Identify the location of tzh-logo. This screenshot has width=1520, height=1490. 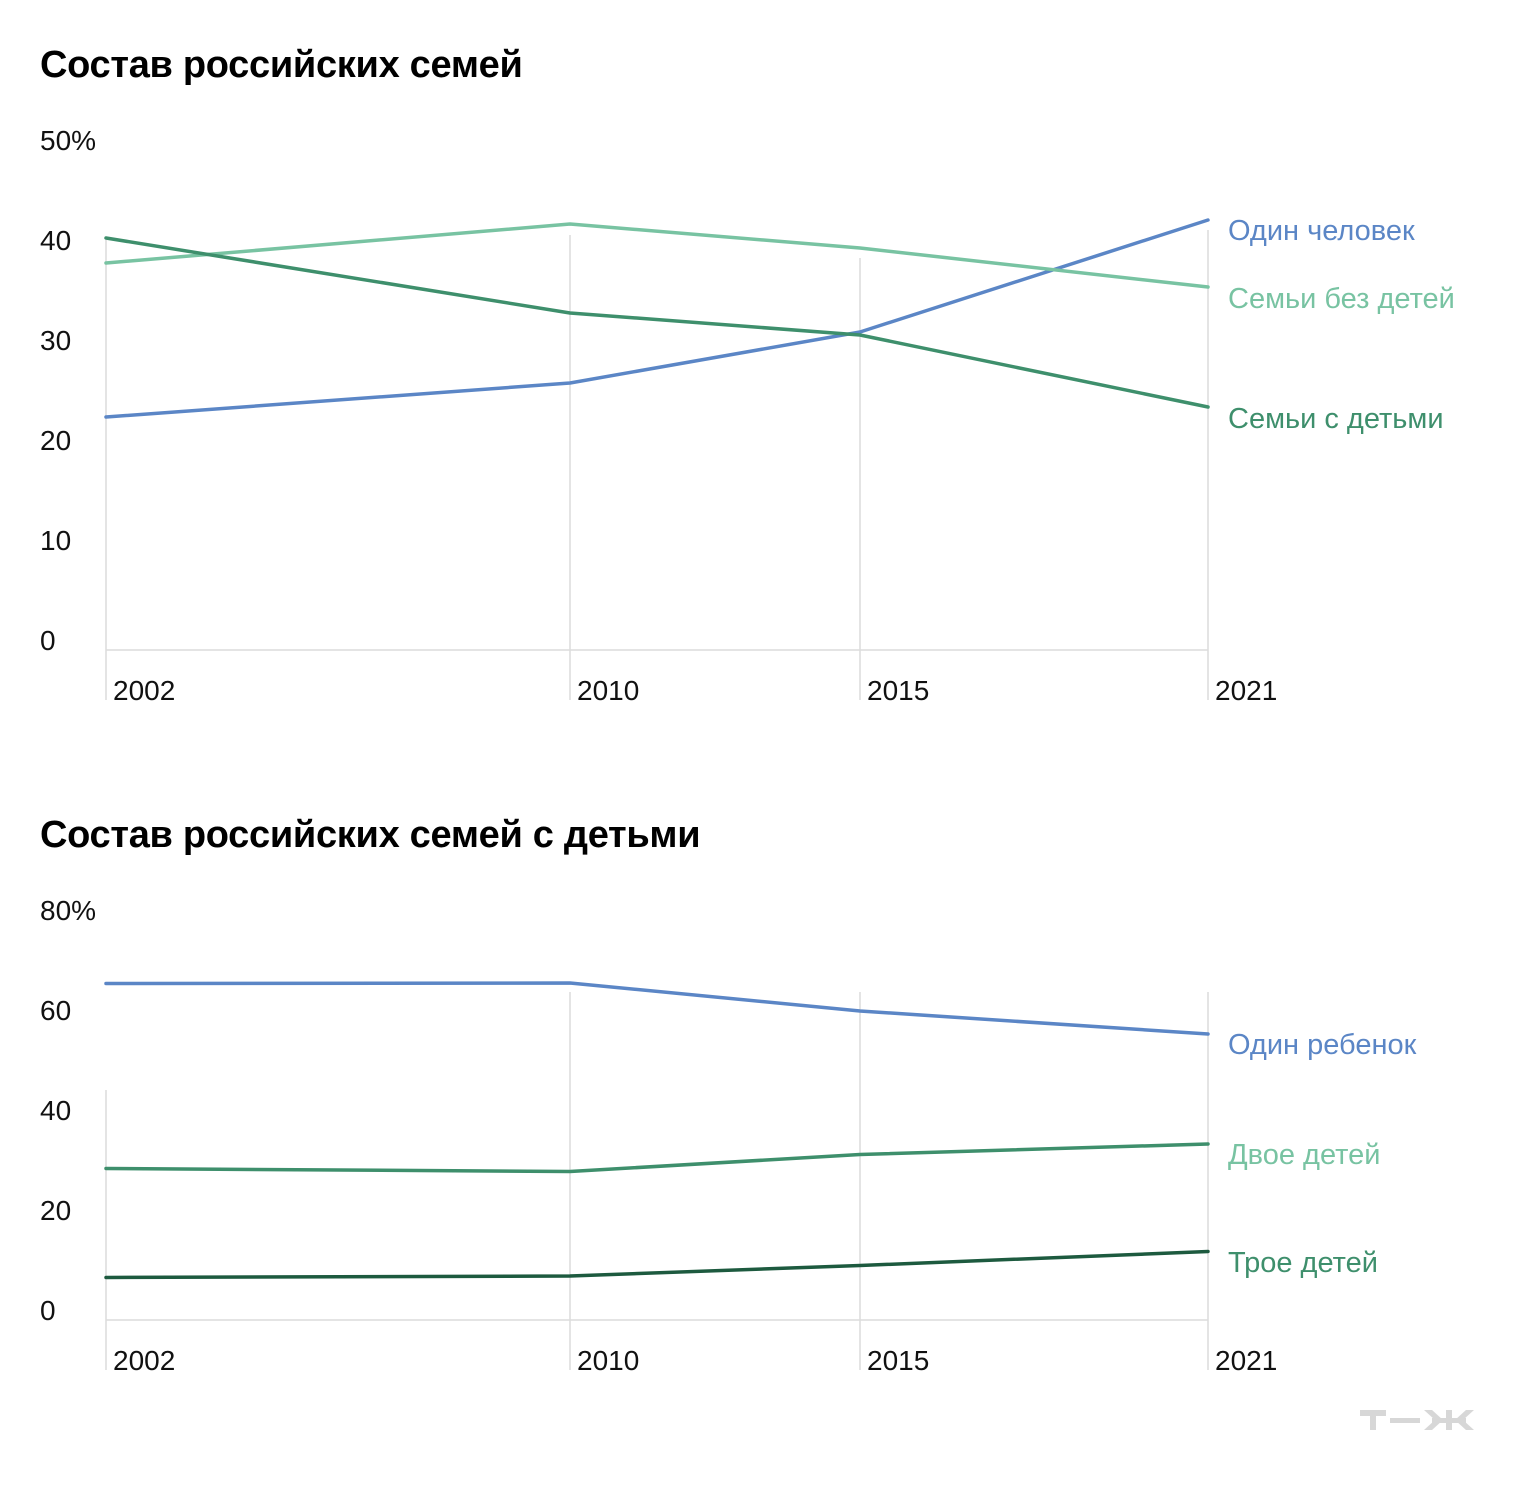
(1417, 1420).